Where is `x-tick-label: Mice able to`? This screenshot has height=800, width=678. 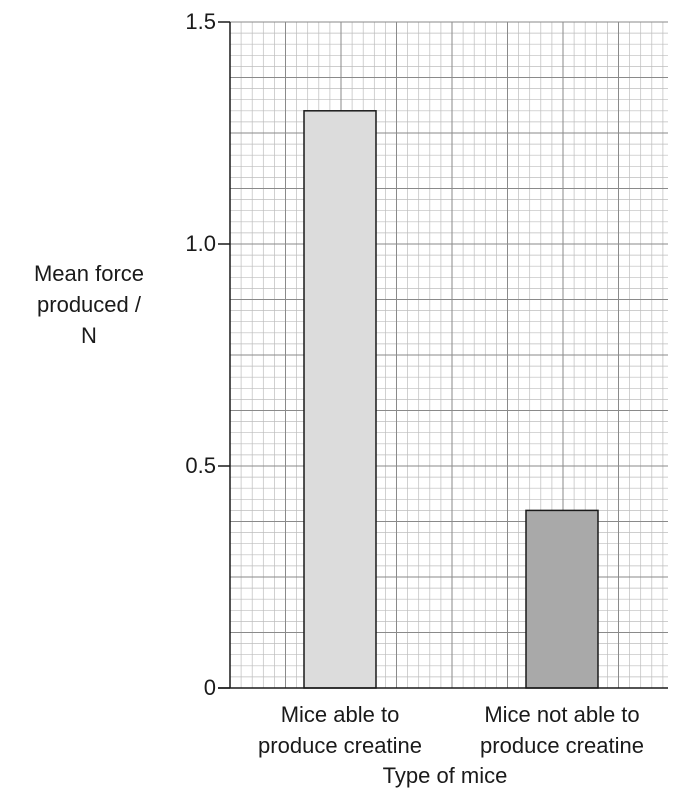
x-tick-label: Mice able to is located at coordinates (340, 714).